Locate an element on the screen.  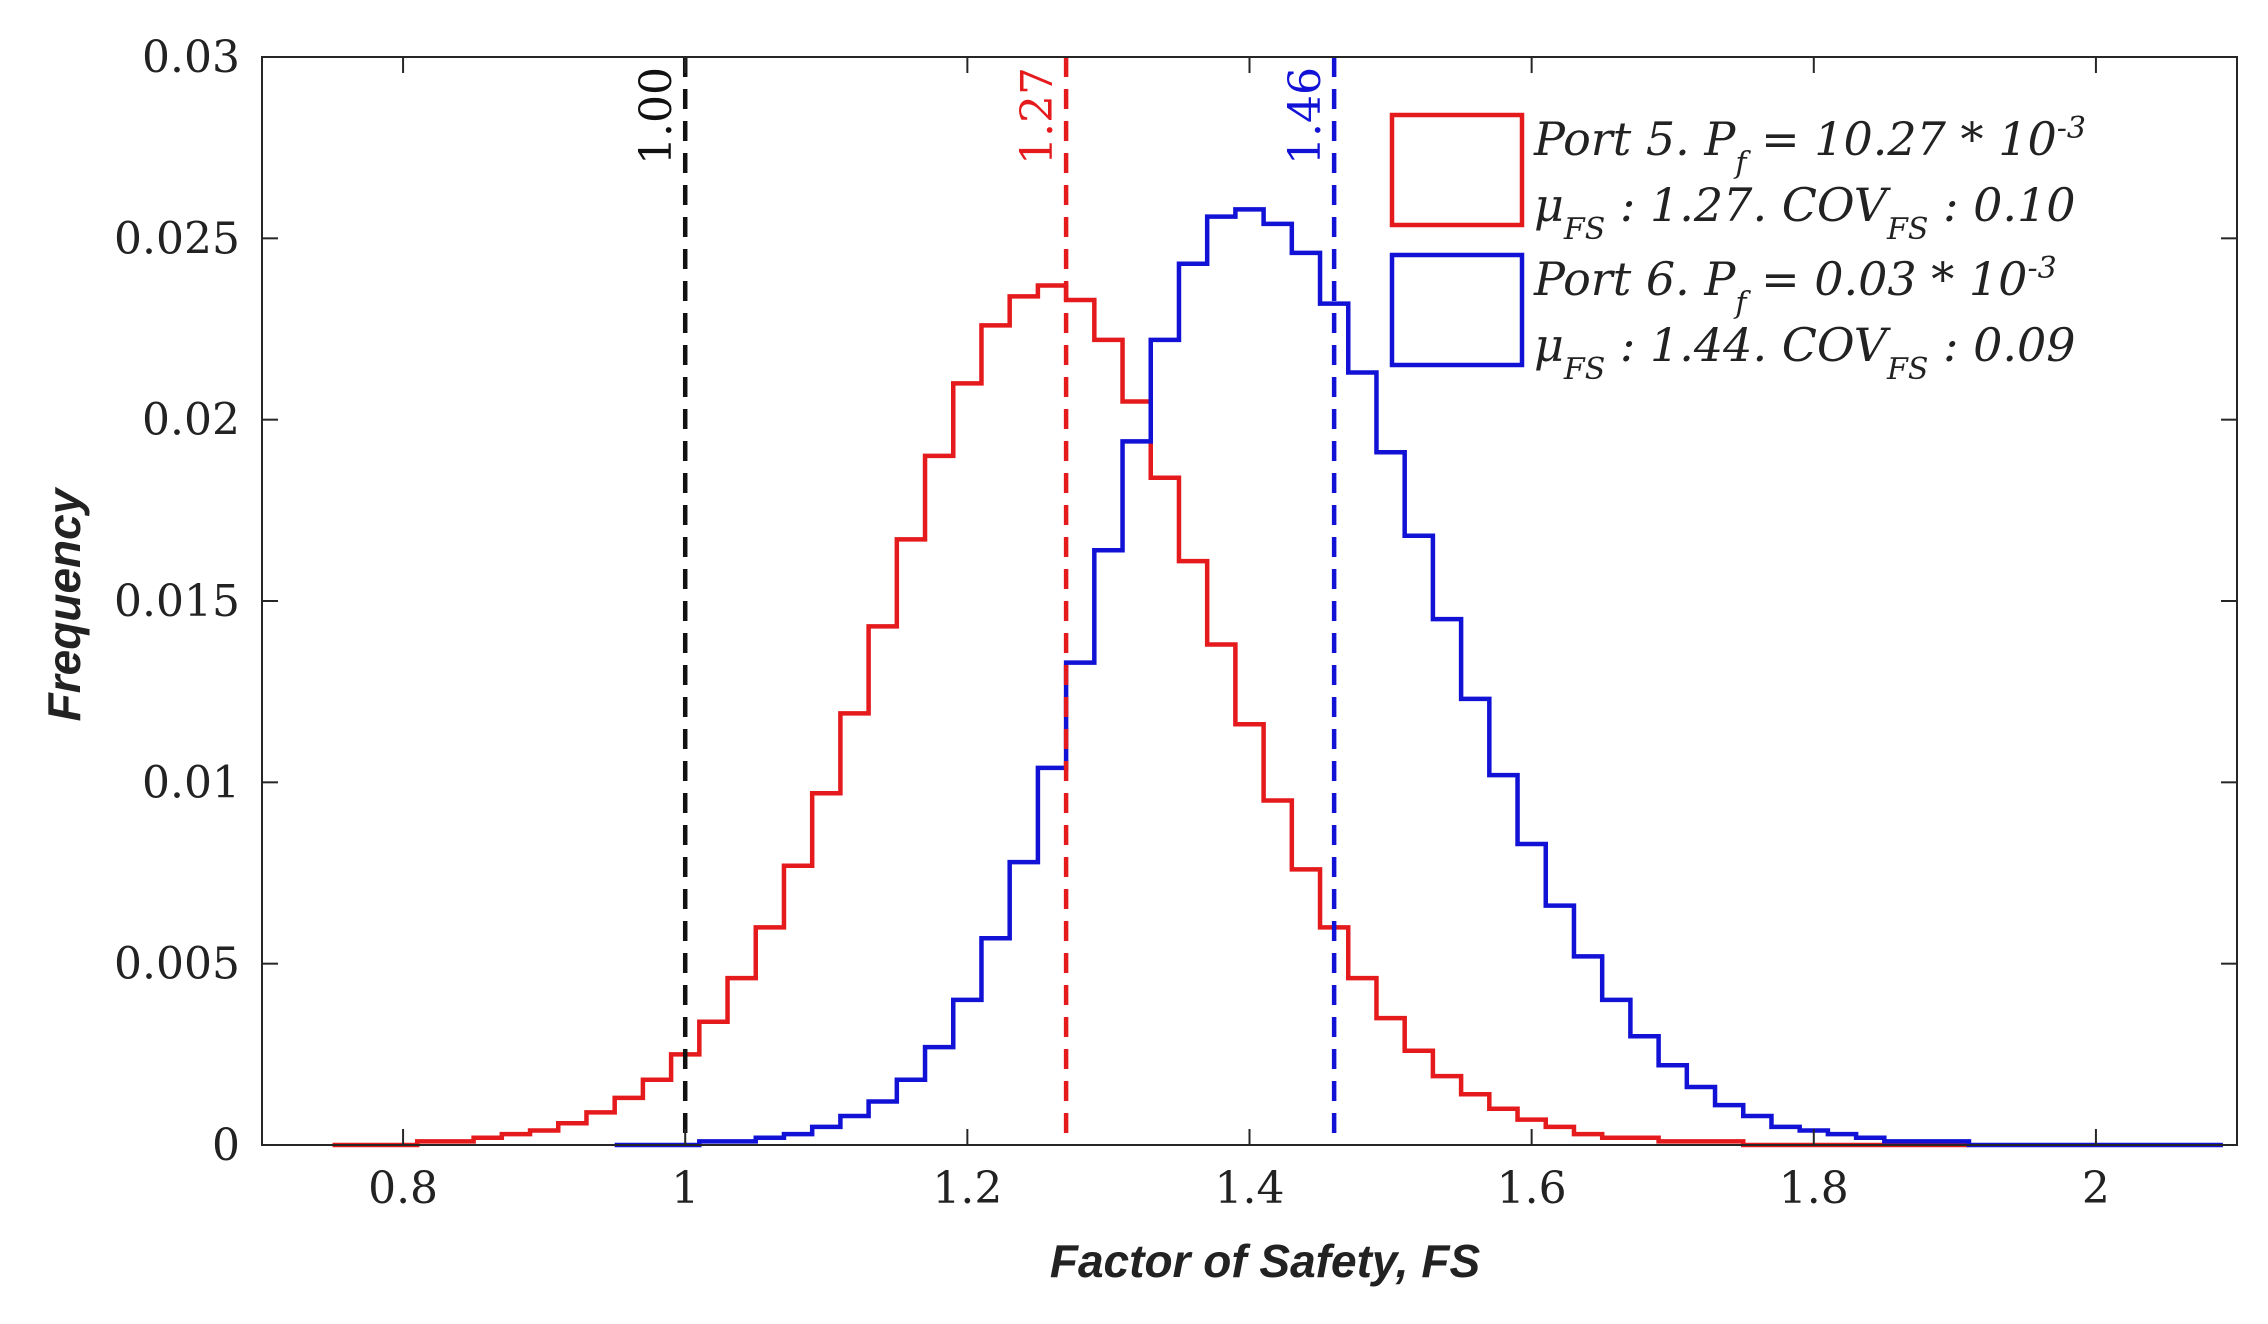
x-tick-label: 1.6 is located at coordinates (1532, 1188).